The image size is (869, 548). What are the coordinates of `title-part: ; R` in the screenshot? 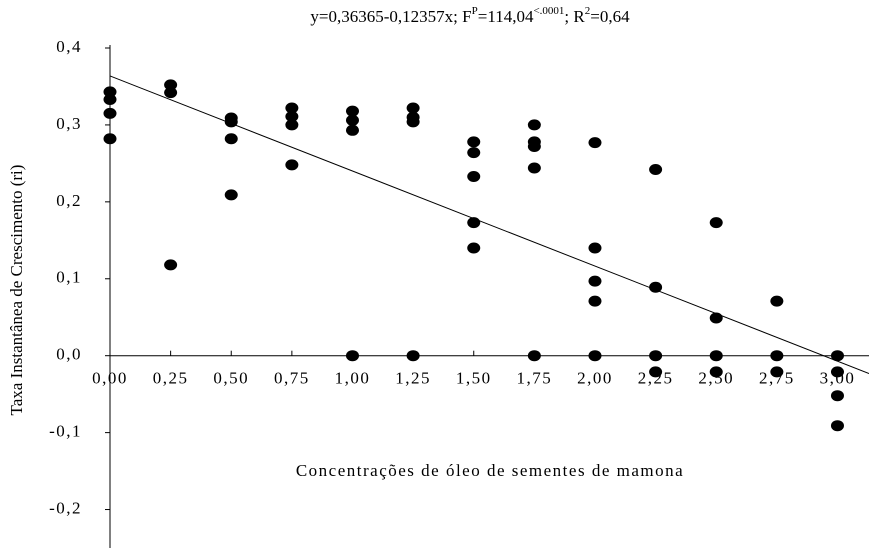 It's located at (574, 16).